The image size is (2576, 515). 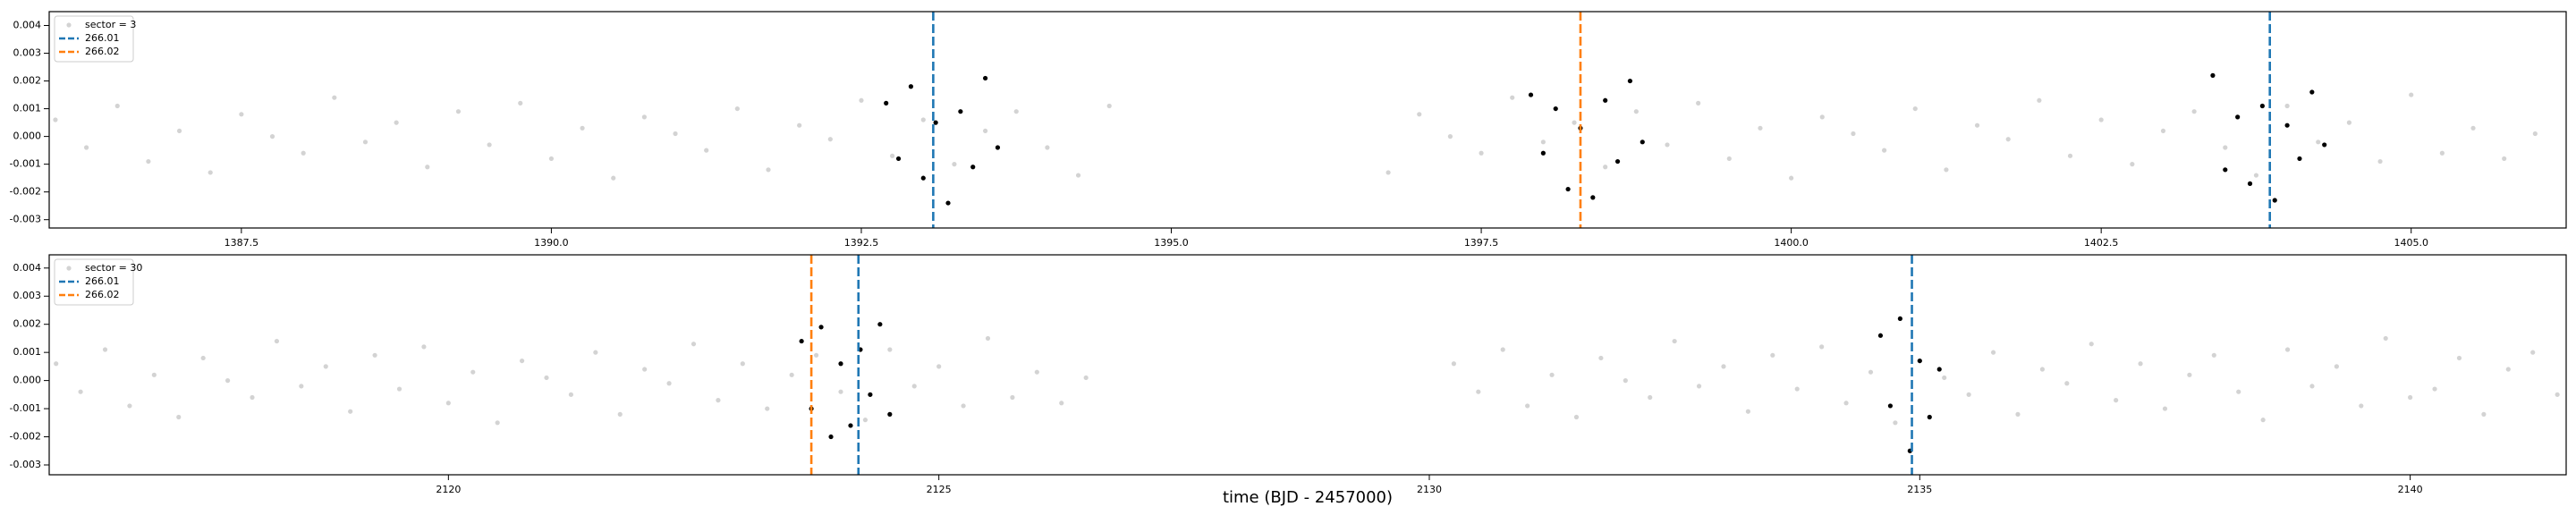 What do you see at coordinates (1919, 490) in the screenshot?
I see `x-tick-label: 2135` at bounding box center [1919, 490].